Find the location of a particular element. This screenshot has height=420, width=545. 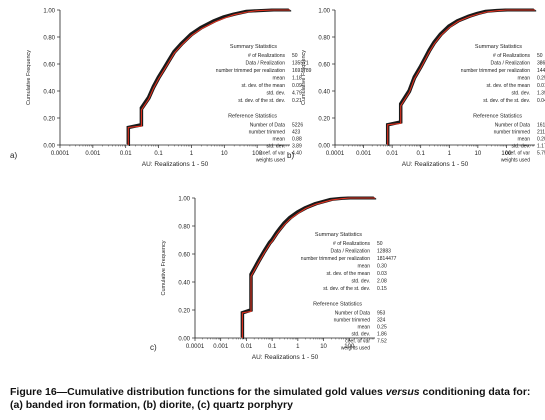

summary-stat-value: 1.18 is located at coordinates (297, 79).